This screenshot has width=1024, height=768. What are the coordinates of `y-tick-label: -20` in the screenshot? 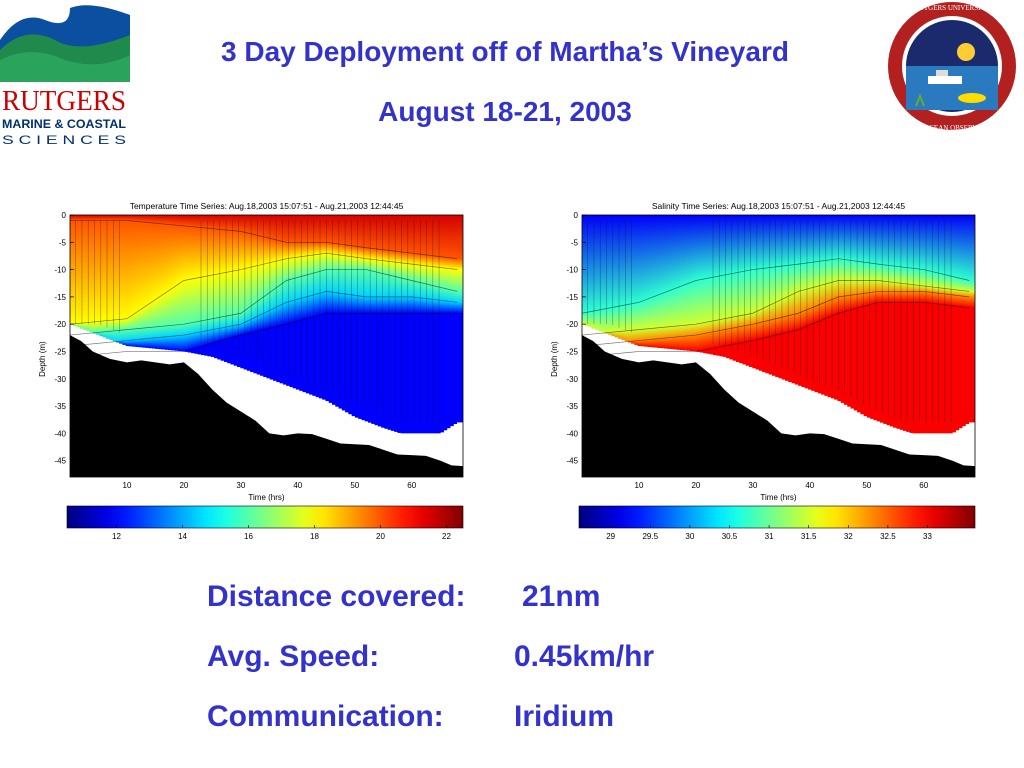 It's located at (572, 324).